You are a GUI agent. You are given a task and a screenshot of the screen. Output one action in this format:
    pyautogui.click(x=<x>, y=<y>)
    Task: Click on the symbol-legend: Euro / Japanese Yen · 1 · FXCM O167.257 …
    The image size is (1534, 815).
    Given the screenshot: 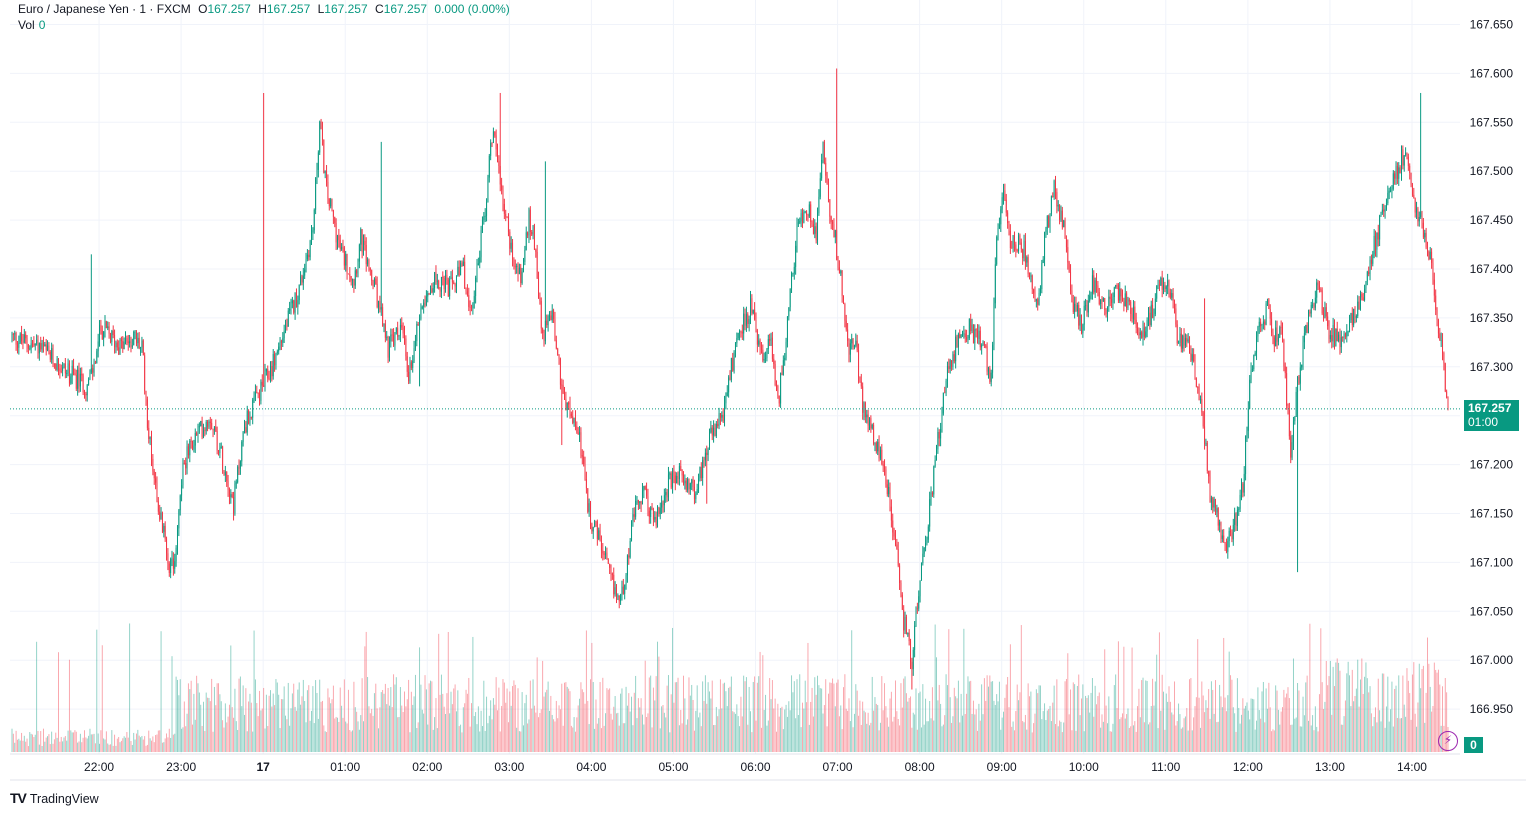 What is the action you would take?
    pyautogui.click(x=264, y=9)
    